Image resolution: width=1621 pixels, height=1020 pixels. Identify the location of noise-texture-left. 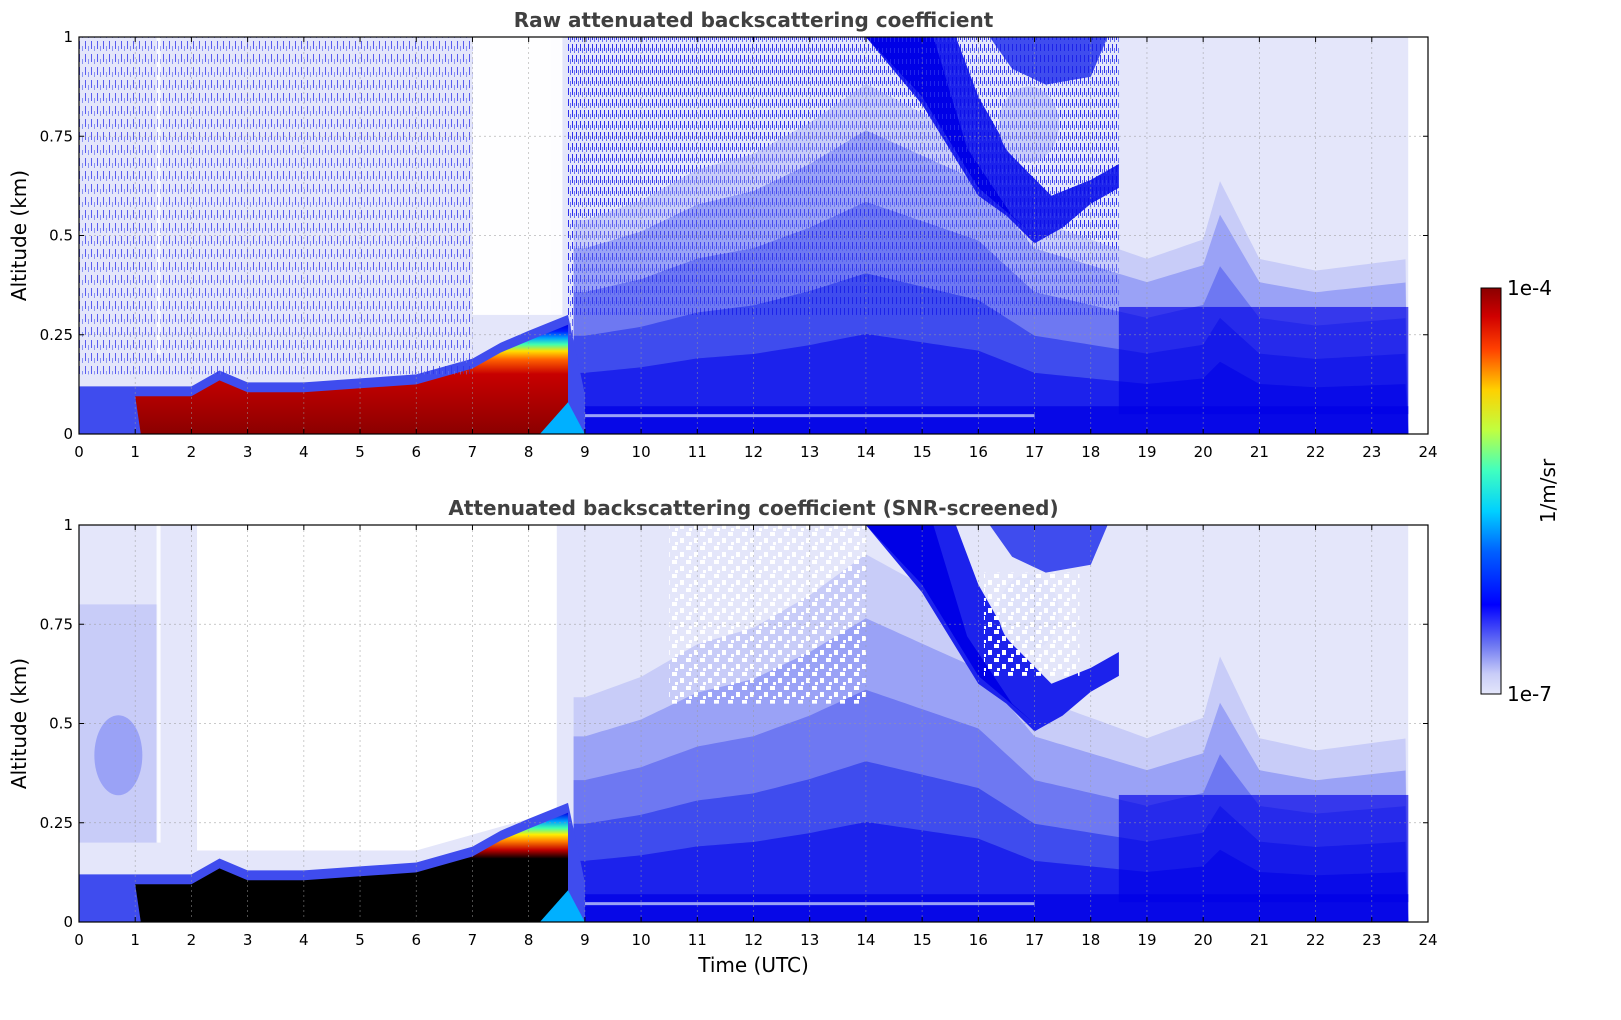
(276, 206).